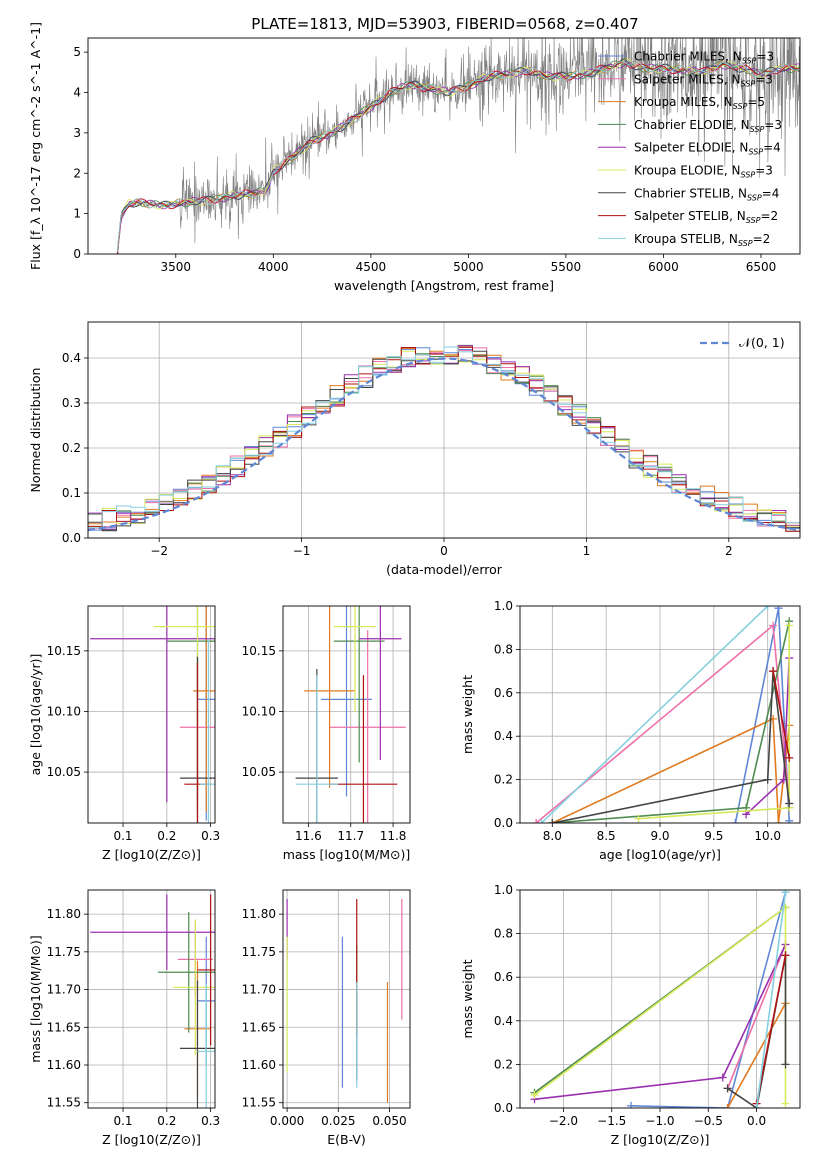 This screenshot has width=819, height=1170. Describe the element at coordinates (606, 836) in the screenshot. I see `x-tick-label: 8.5` at that location.